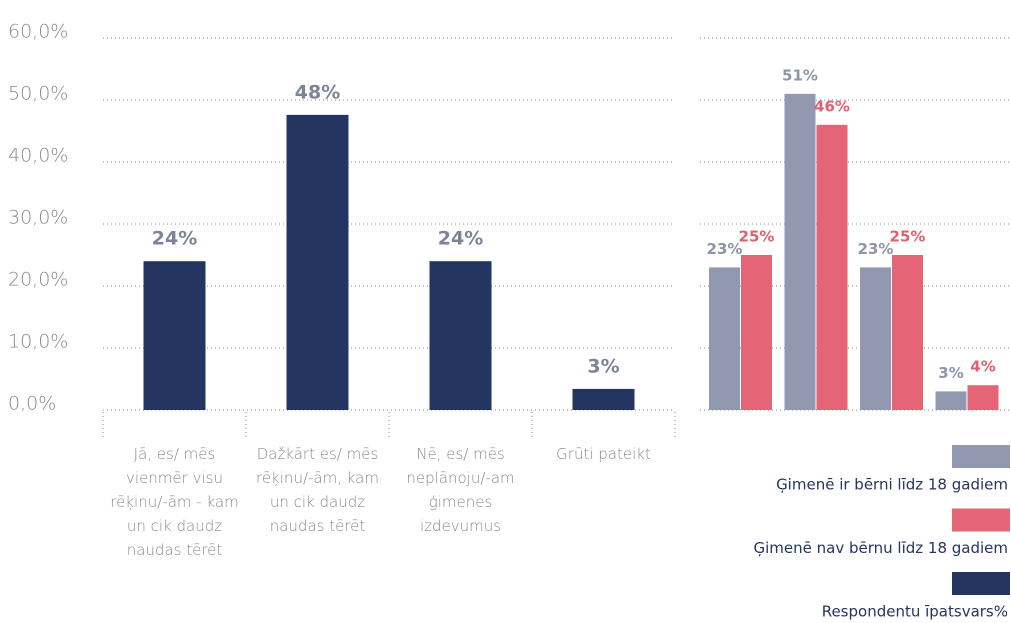 This screenshot has height=623, width=1011. I want to click on legend-label: Ģimenē nav bērnu līdz 18 gadiem, so click(880, 548).